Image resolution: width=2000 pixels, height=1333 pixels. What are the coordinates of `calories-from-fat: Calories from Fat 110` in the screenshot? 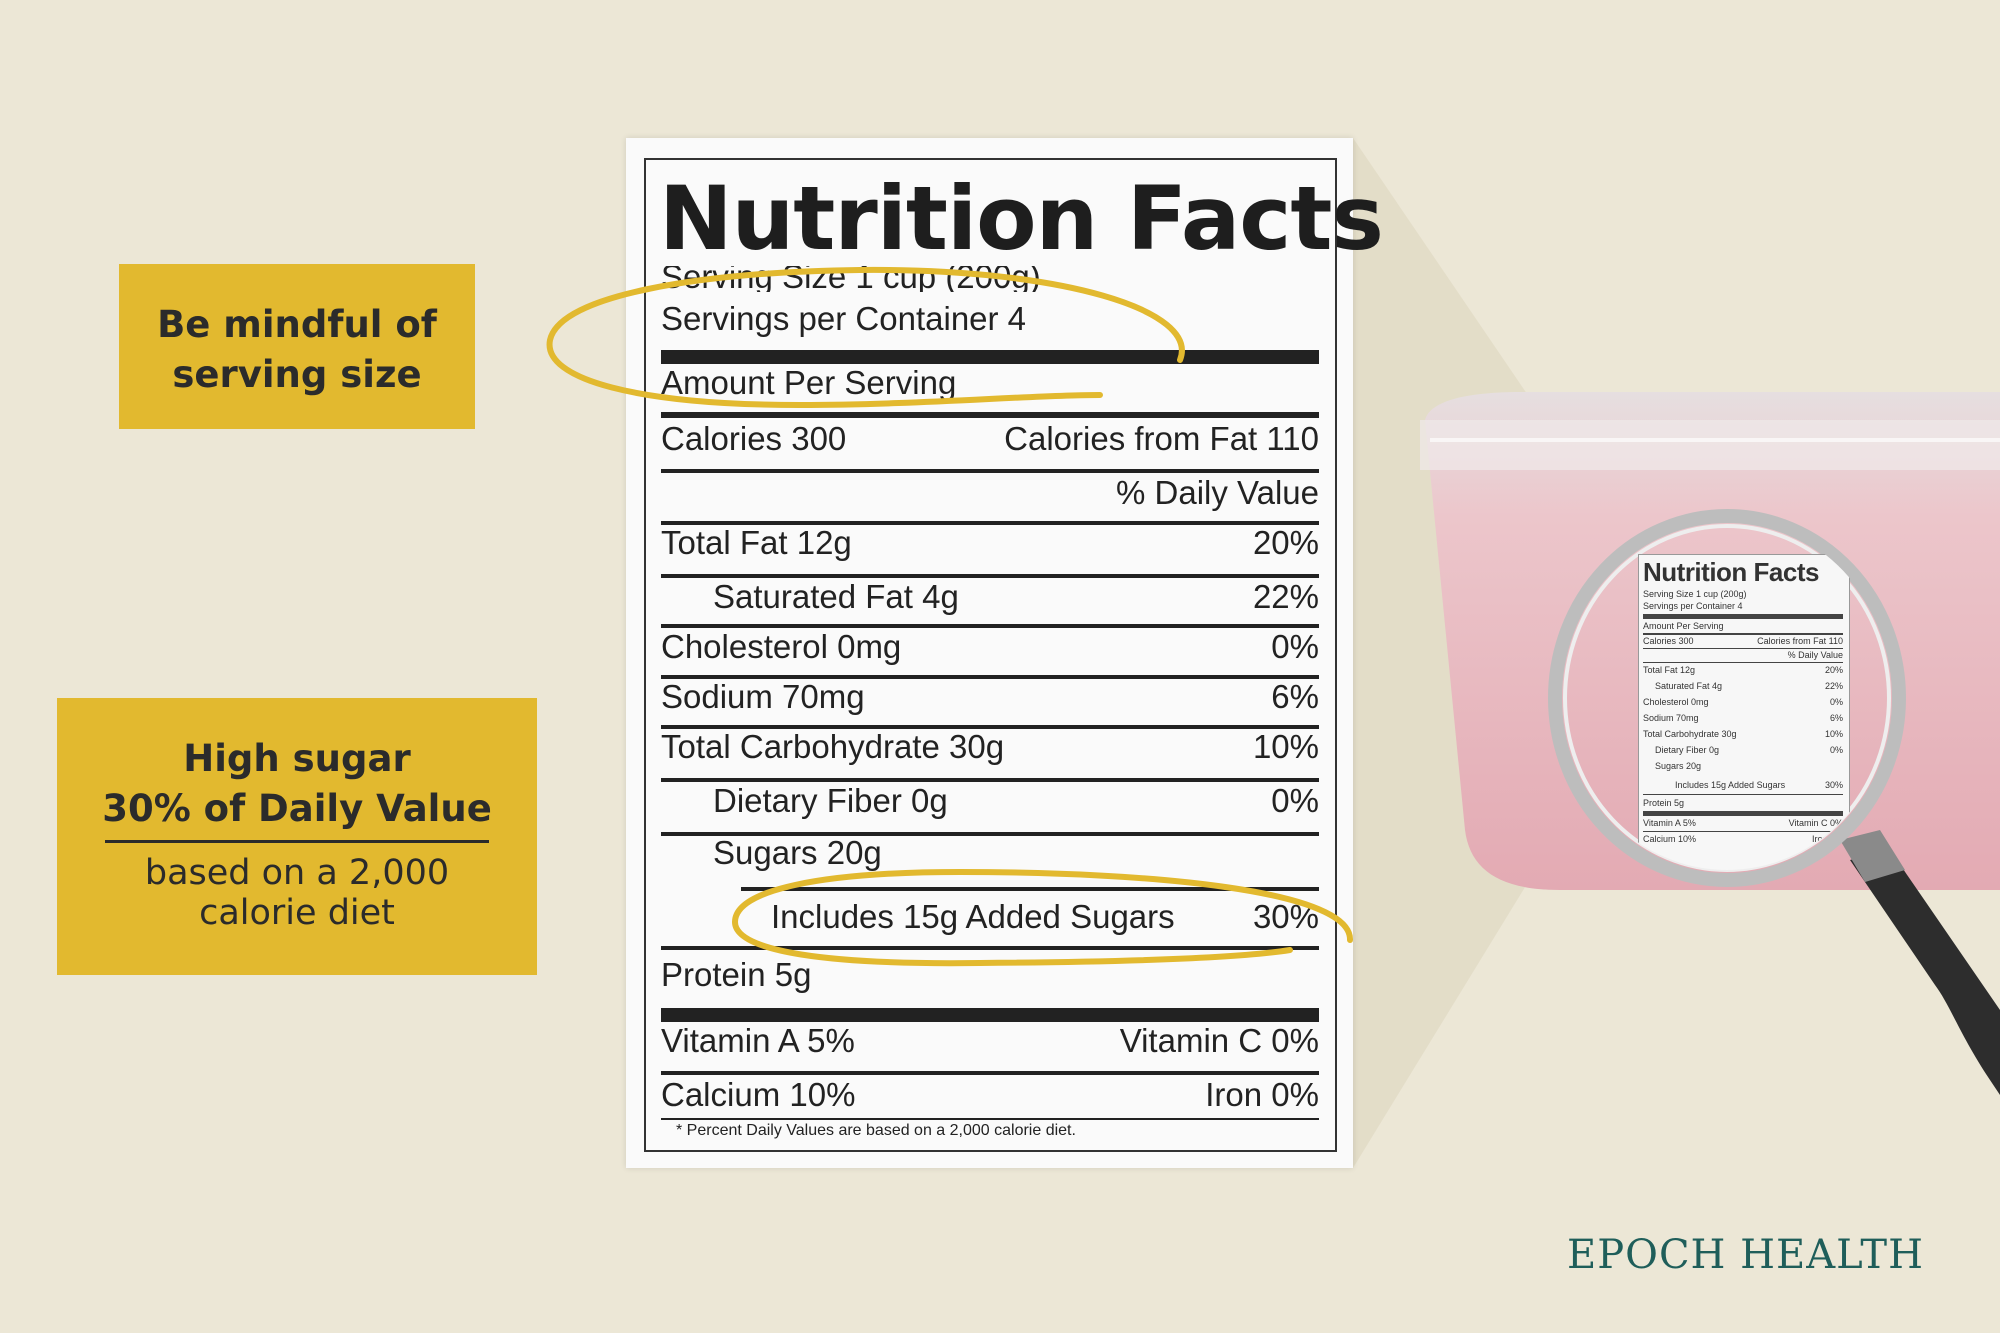 It's located at (1161, 438).